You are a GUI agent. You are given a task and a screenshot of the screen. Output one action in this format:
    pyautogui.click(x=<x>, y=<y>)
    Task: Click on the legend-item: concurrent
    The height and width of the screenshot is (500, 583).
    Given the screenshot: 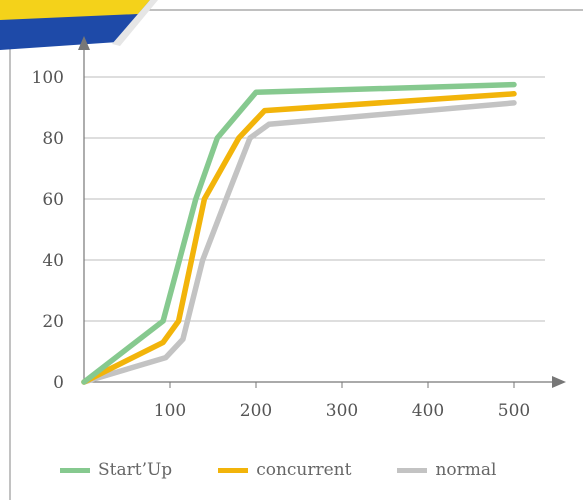 What is the action you would take?
    pyautogui.click(x=284, y=470)
    